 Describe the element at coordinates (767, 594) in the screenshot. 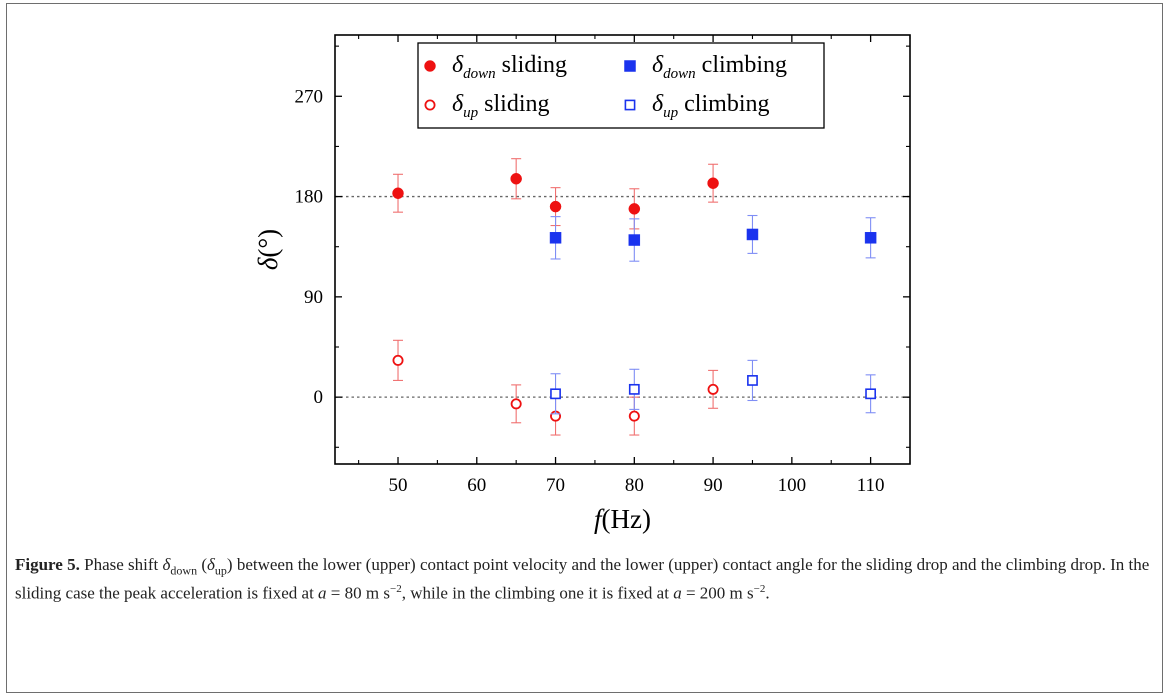

I see `caption-text: .` at that location.